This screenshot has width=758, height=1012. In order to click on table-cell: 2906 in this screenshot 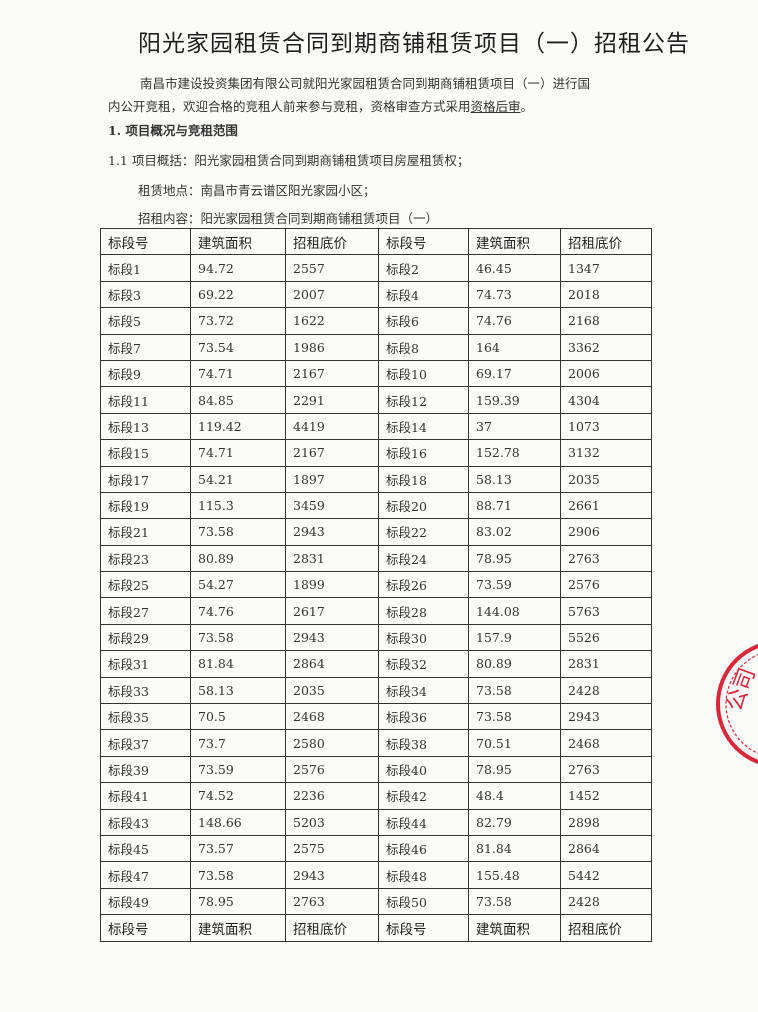, I will do `click(606, 532)`.